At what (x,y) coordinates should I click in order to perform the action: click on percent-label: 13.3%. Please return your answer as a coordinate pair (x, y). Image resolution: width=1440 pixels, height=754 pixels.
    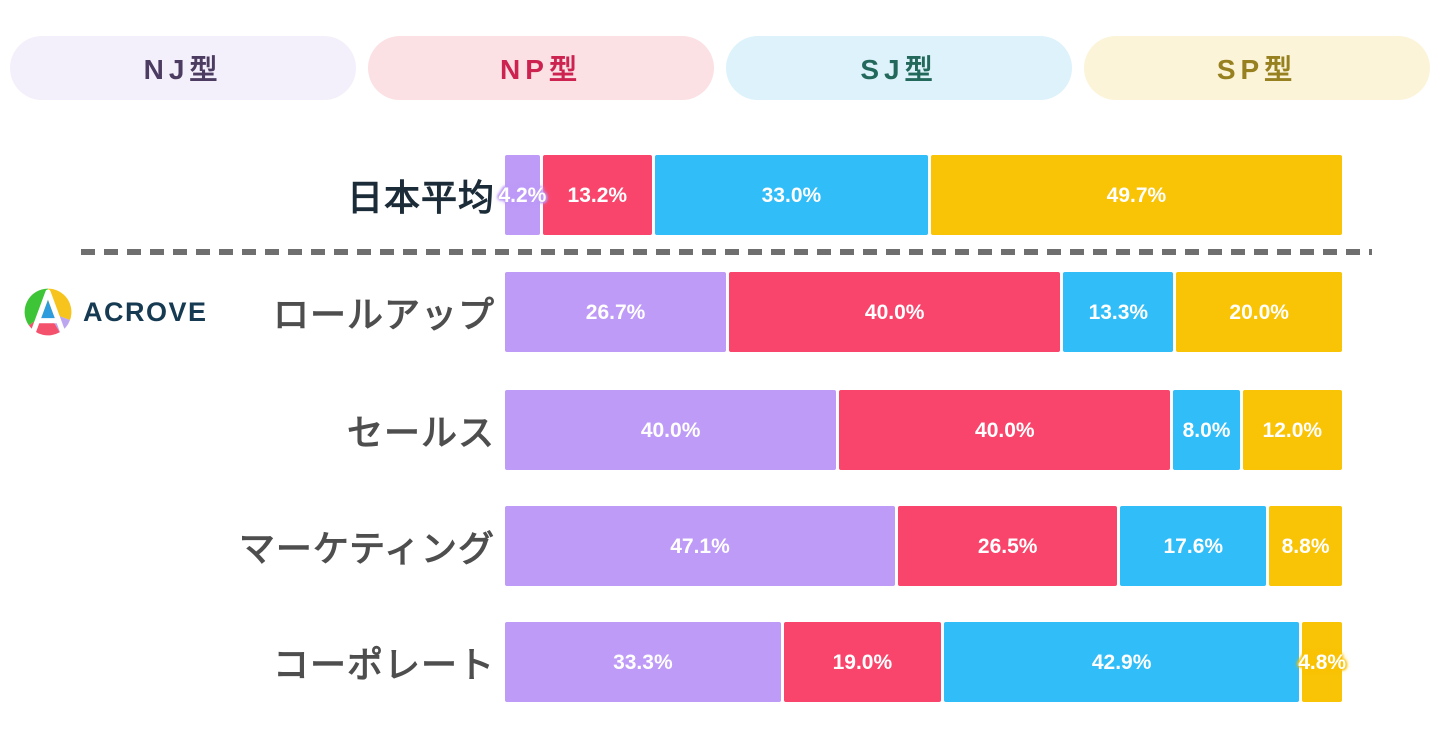
    Looking at the image, I should click on (1118, 312).